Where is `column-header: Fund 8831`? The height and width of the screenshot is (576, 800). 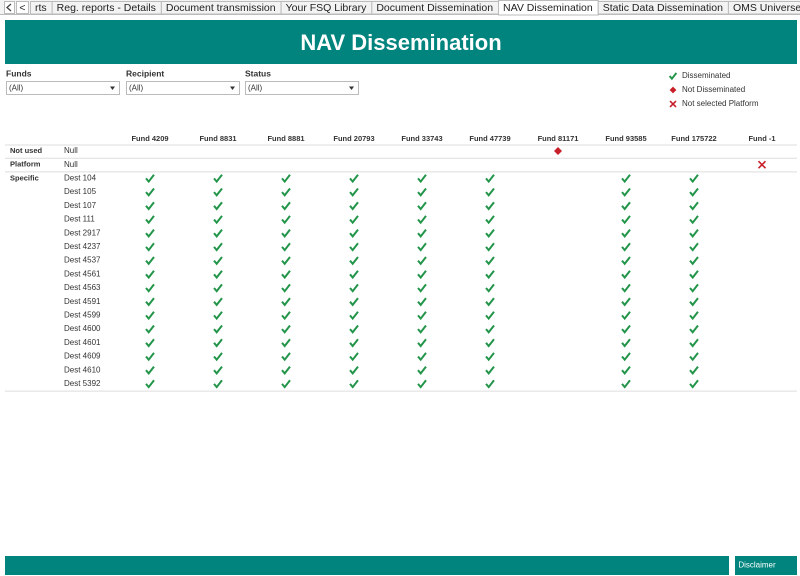 column-header: Fund 8831 is located at coordinates (217, 138).